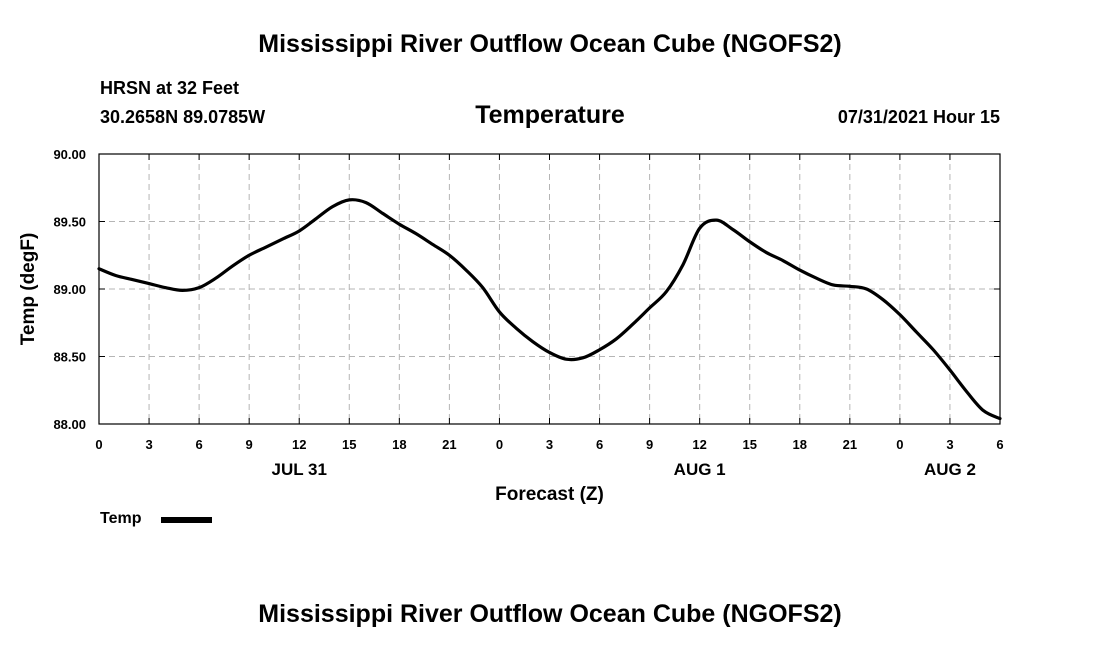 Image resolution: width=1100 pixels, height=650 pixels. I want to click on y-tick-label: 90.00, so click(69, 154).